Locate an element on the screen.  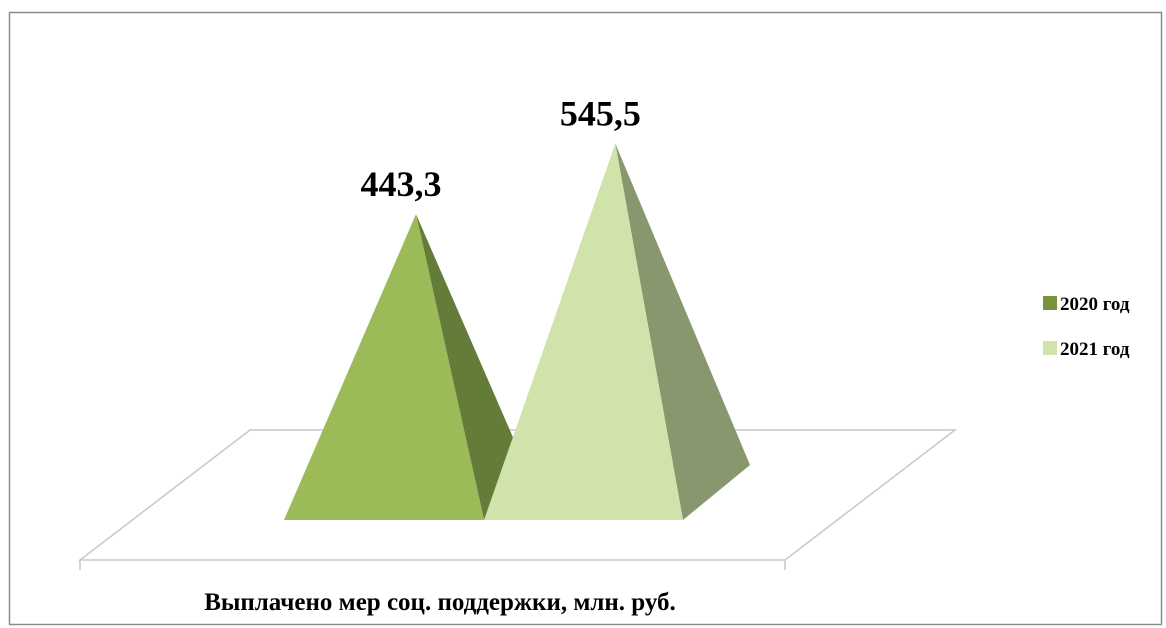
legend-label-2021: 2021 год is located at coordinates (1095, 349).